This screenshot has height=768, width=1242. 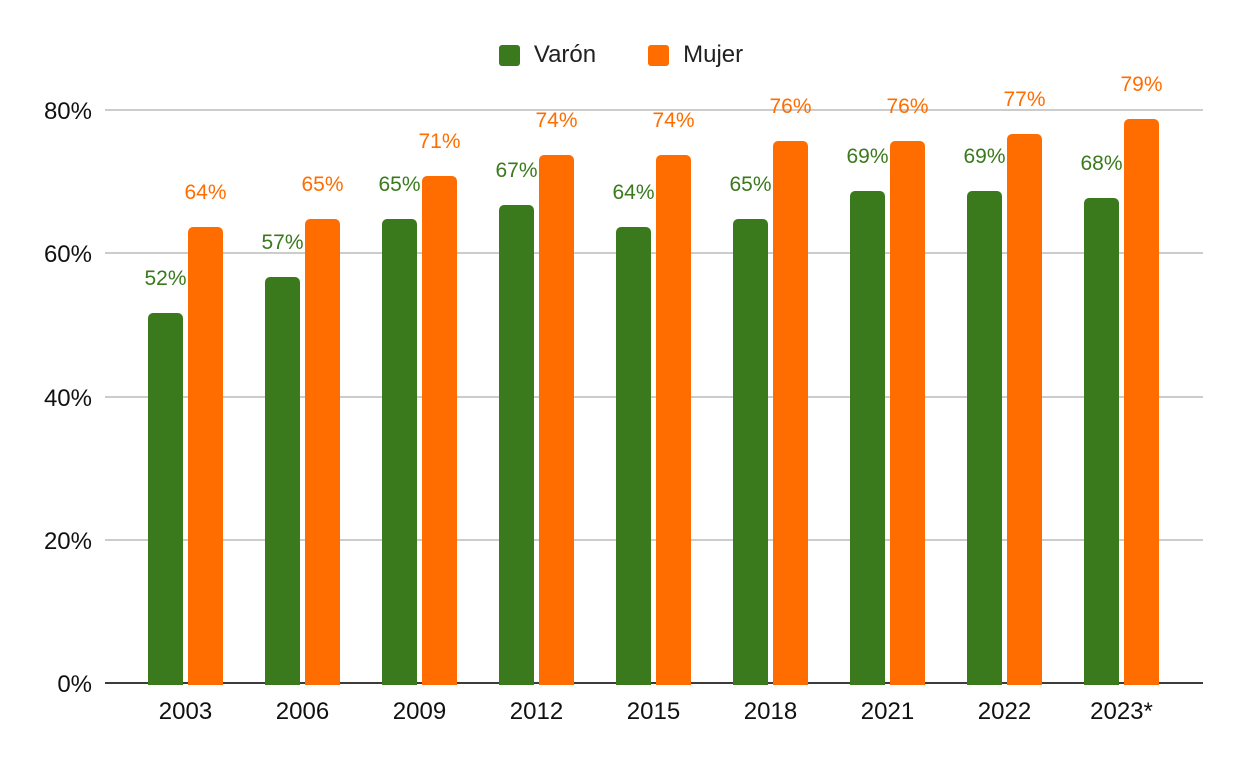 I want to click on mujer-legend-swatch, so click(x=659, y=55).